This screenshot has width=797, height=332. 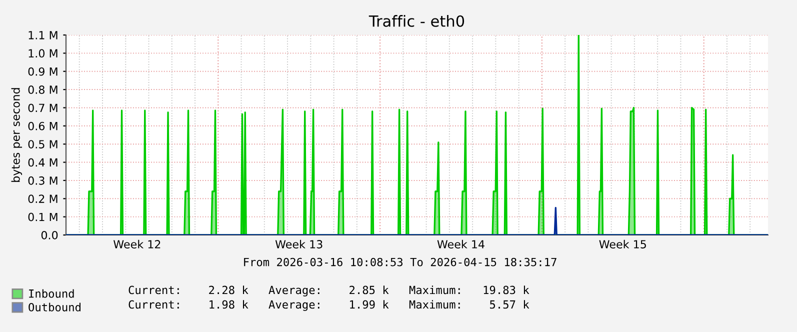 I want to click on x-tick-label: Week 14, so click(x=460, y=244).